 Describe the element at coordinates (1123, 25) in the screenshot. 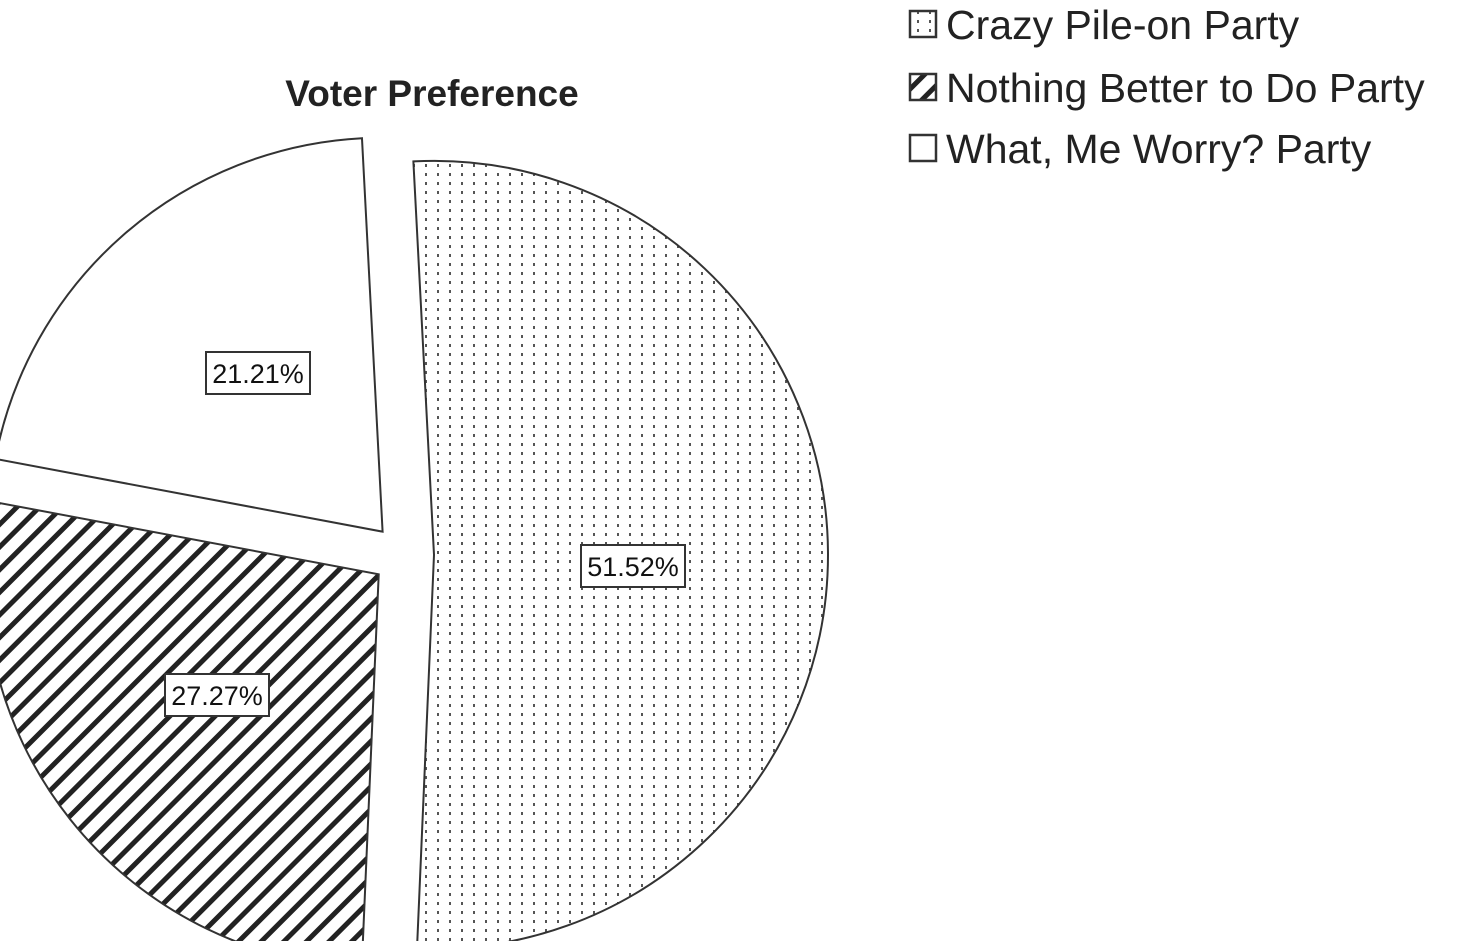

I see `legend-label-1: Crazy Pile-on Party` at that location.